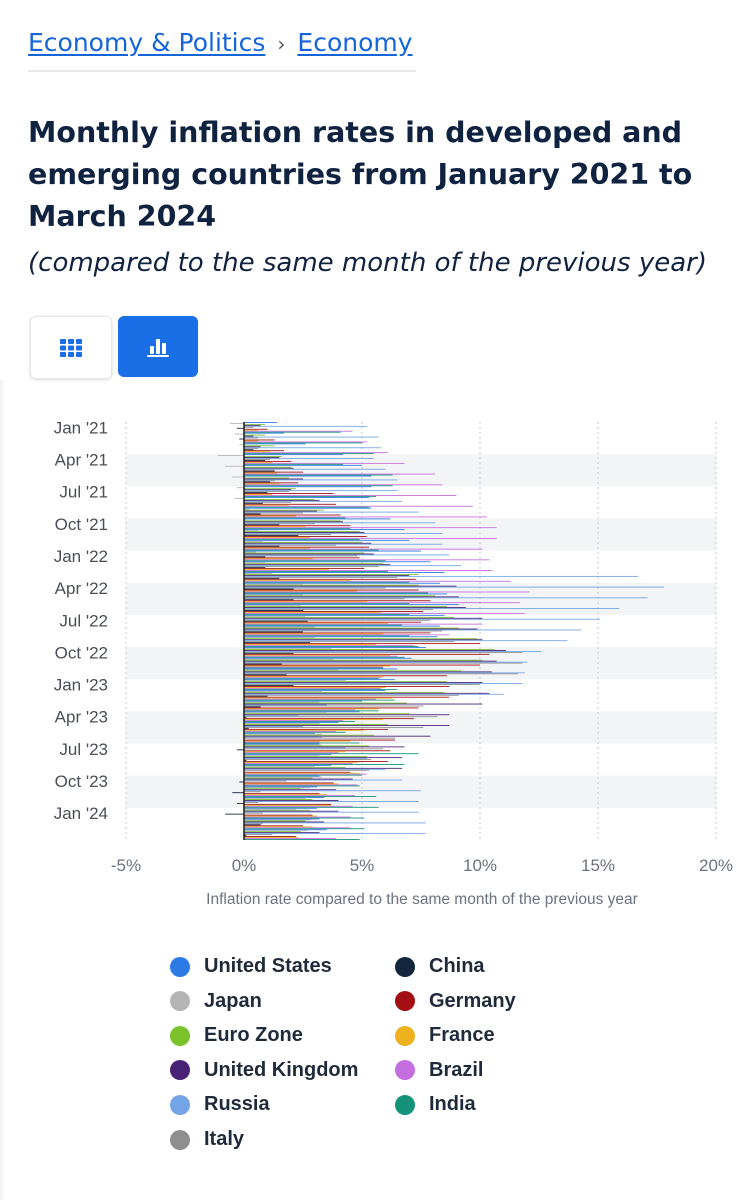  What do you see at coordinates (355, 42) in the screenshot?
I see `breadcrumb-link-economy: Economy` at bounding box center [355, 42].